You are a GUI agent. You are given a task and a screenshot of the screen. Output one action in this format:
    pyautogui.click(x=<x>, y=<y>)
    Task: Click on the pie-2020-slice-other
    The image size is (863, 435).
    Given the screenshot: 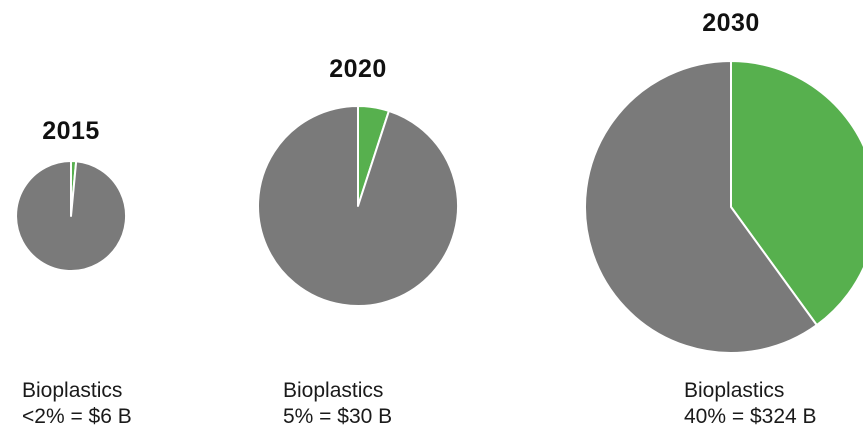 What is the action you would take?
    pyautogui.click(x=358, y=206)
    